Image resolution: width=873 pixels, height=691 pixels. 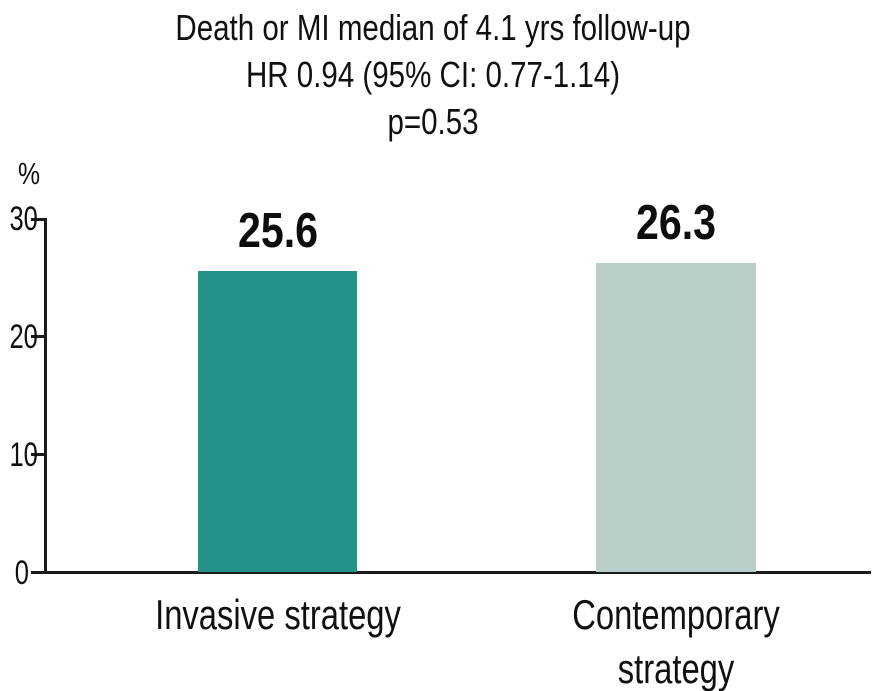 I want to click on y-tick-label-30: 30, so click(x=18, y=219).